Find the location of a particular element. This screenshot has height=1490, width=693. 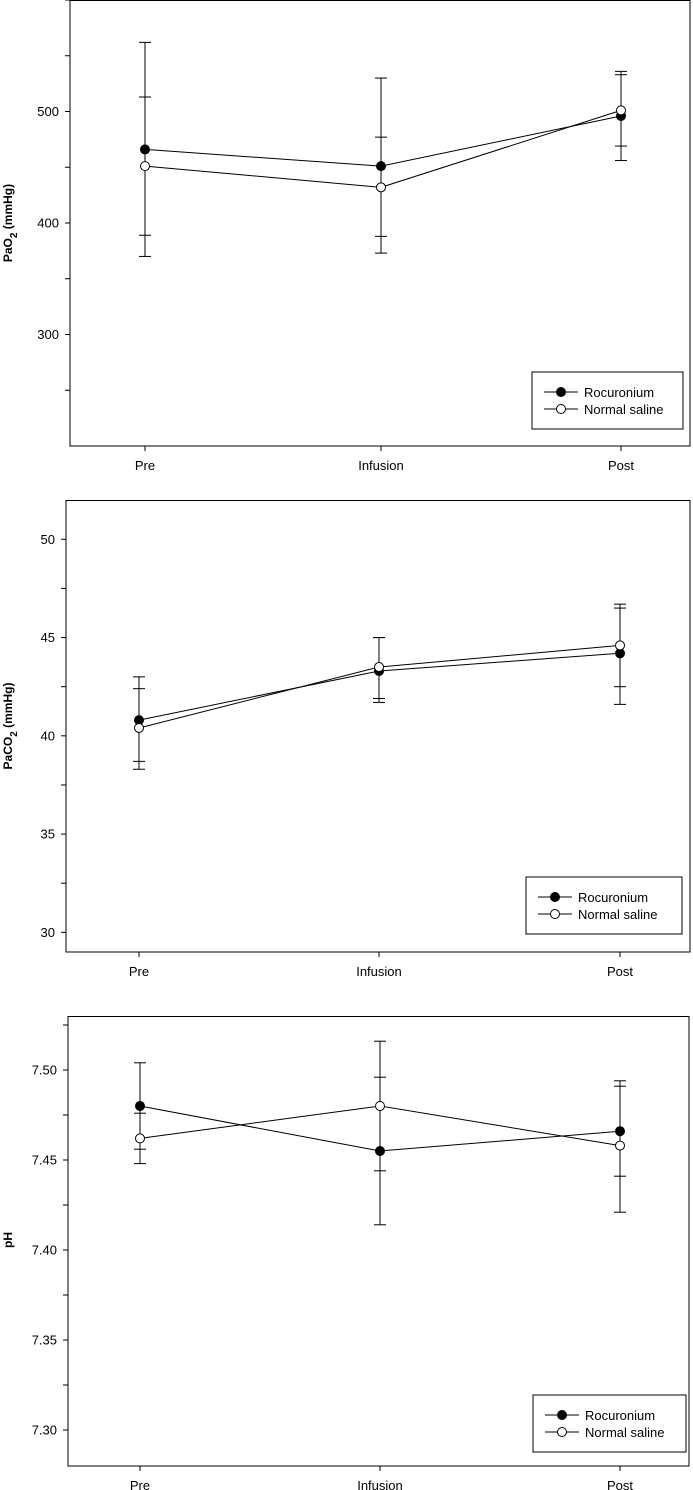

y-axis-label-main: pH is located at coordinates (8, 1240).